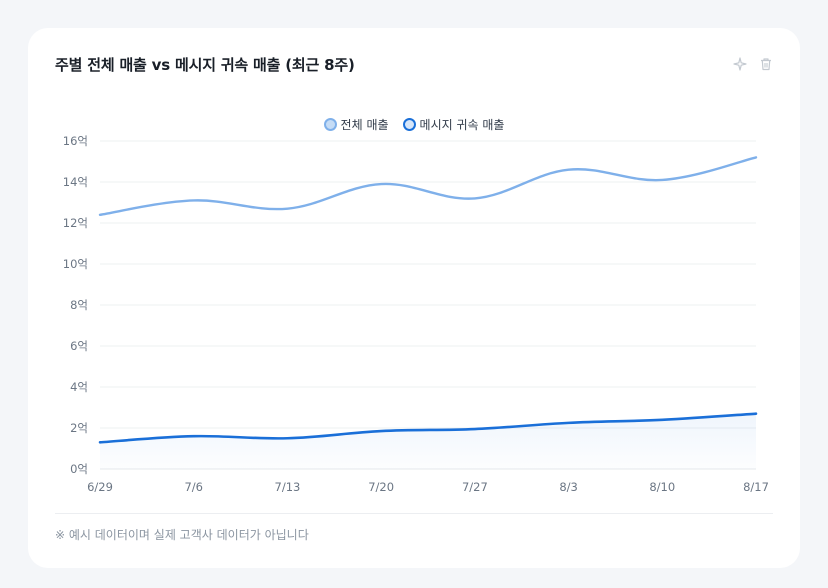  I want to click on x-tick-label: 7/13, so click(288, 487).